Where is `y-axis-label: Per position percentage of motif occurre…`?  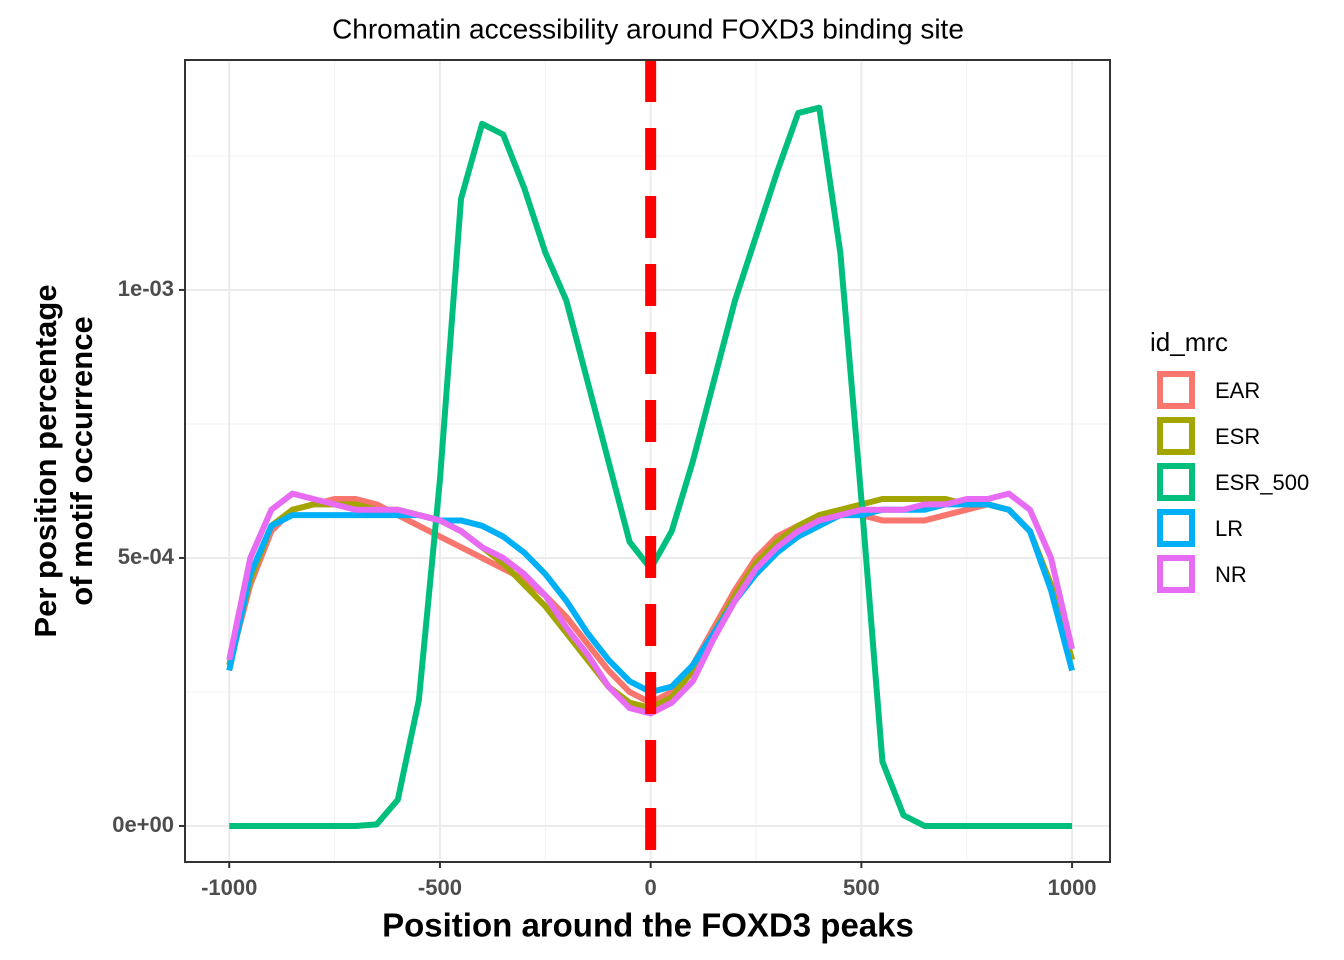
y-axis-label: Per position percentage of motif occurre… is located at coordinates (63, 460).